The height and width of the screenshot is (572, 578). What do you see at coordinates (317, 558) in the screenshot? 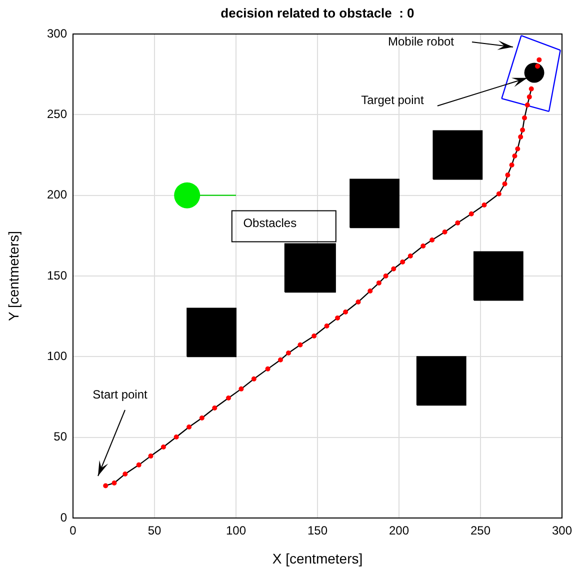
I see `x-axis-title: X [centmeters]` at bounding box center [317, 558].